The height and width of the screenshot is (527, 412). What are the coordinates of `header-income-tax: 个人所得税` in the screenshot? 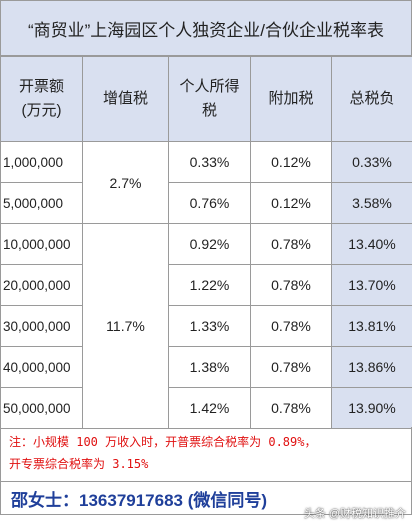 It's located at (209, 99).